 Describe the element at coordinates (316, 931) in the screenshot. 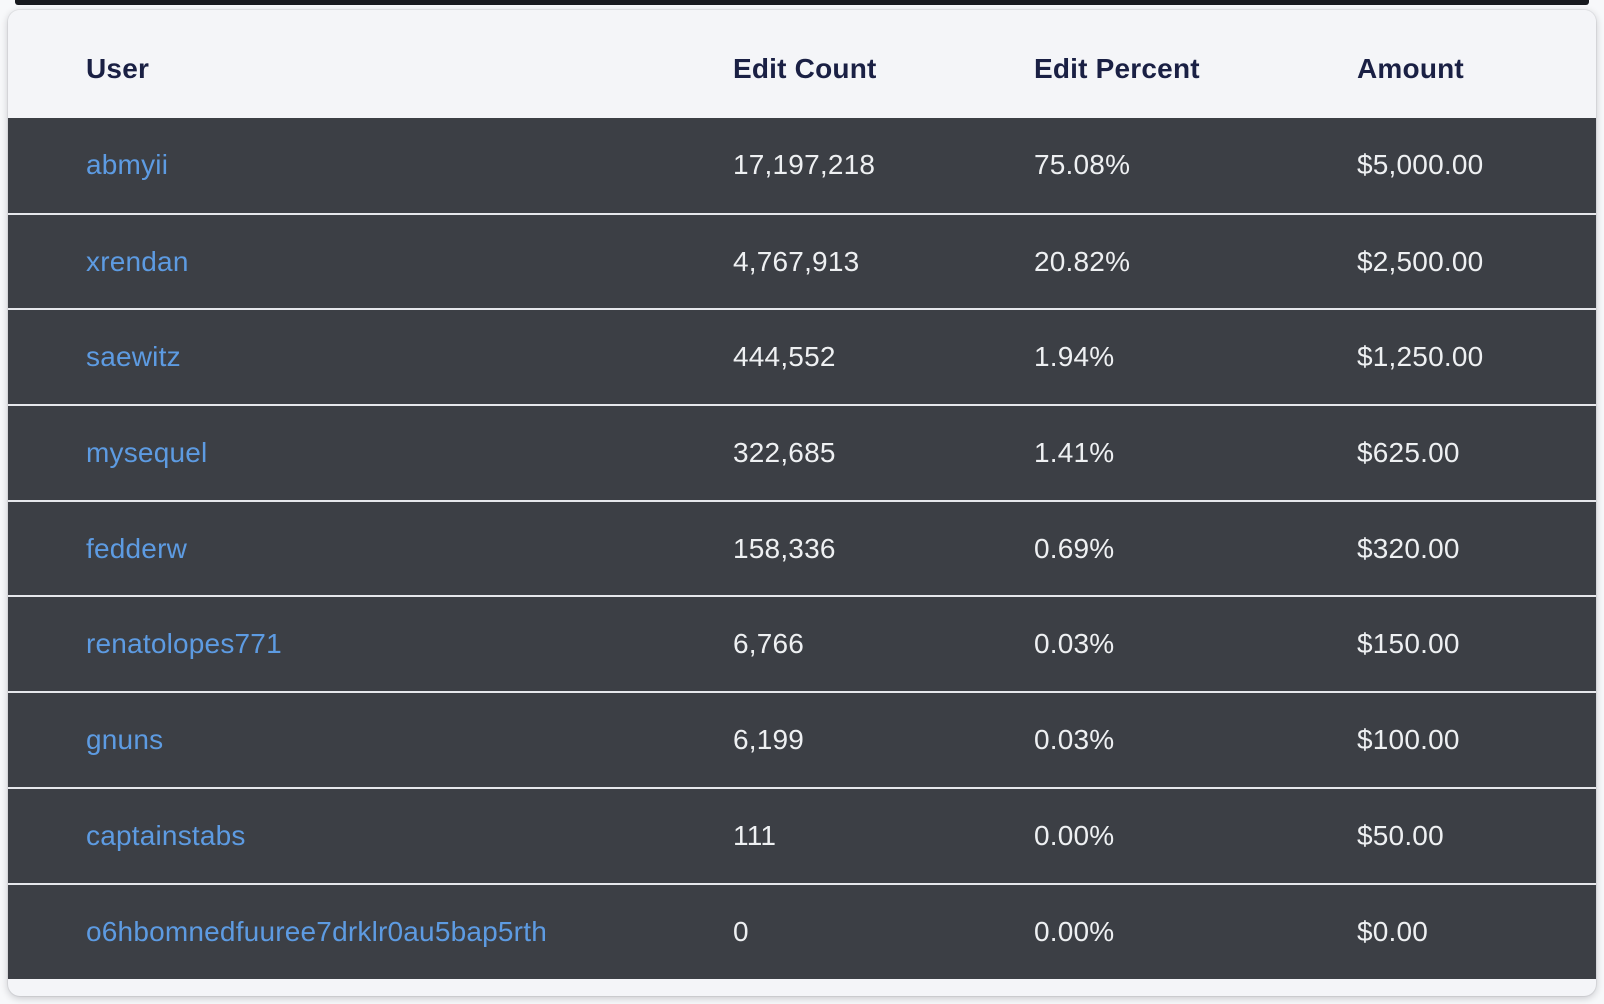

I see `user-link: o6hbomnedfuuree7drklr0au5bap5rth` at that location.